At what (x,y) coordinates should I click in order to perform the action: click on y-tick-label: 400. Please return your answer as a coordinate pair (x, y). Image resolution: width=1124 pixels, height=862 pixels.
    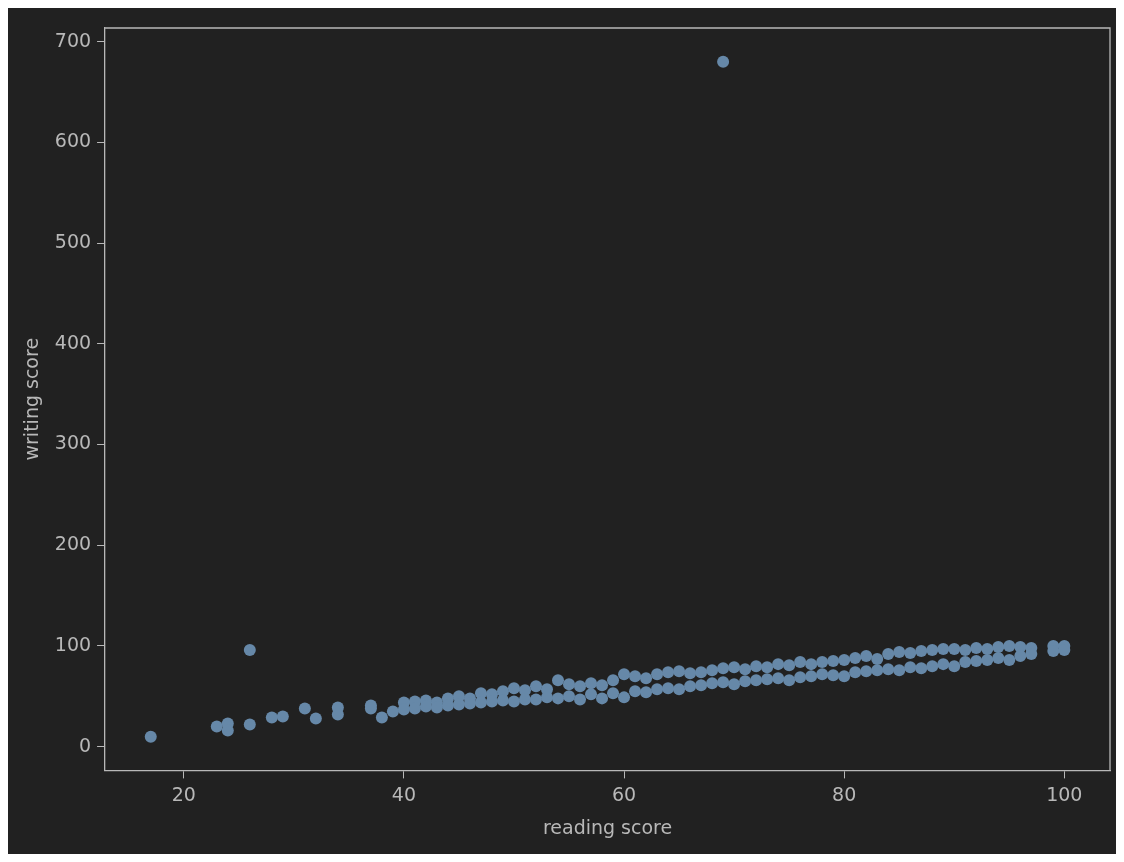
    Looking at the image, I should click on (73, 341).